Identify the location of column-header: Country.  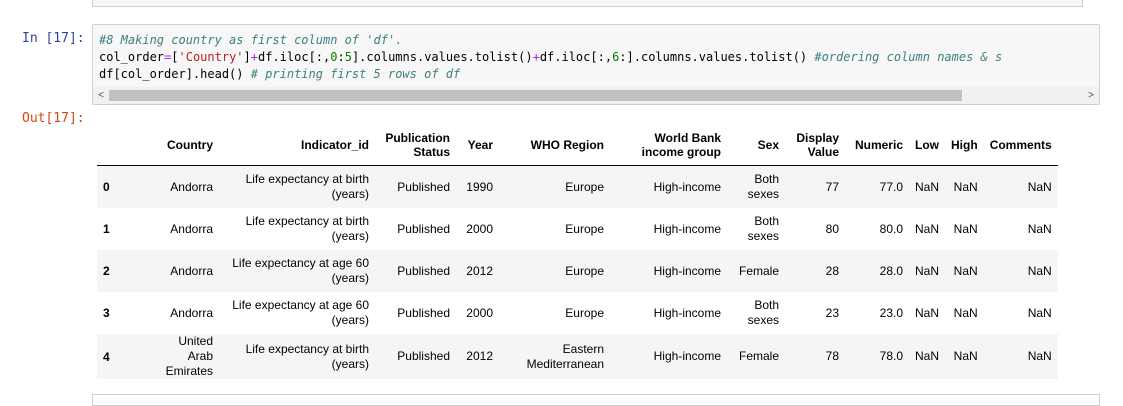
(186, 145).